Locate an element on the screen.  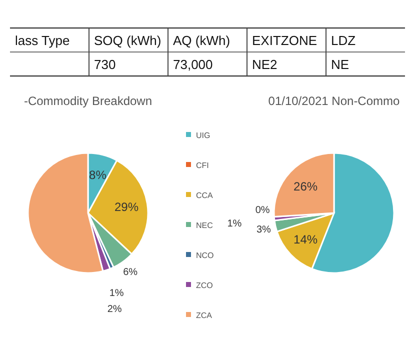
legend-label: NCO is located at coordinates (205, 255).